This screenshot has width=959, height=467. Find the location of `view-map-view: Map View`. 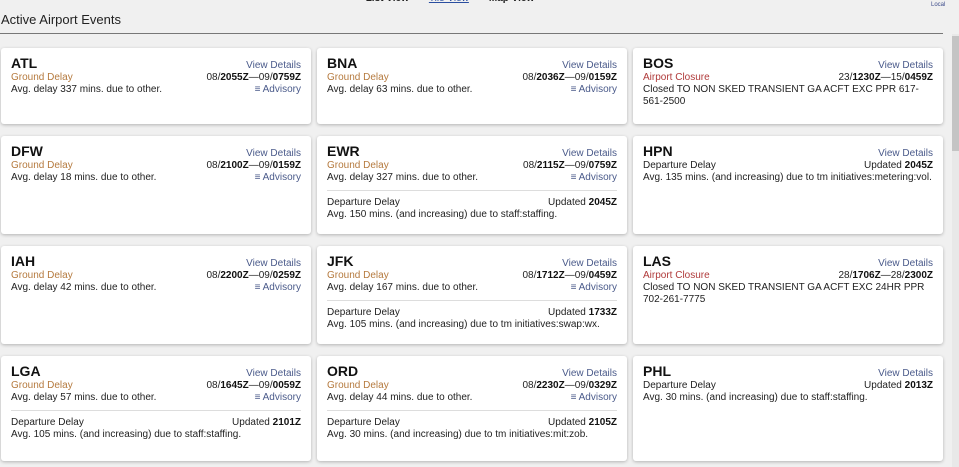

view-map-view: Map View is located at coordinates (511, 2).